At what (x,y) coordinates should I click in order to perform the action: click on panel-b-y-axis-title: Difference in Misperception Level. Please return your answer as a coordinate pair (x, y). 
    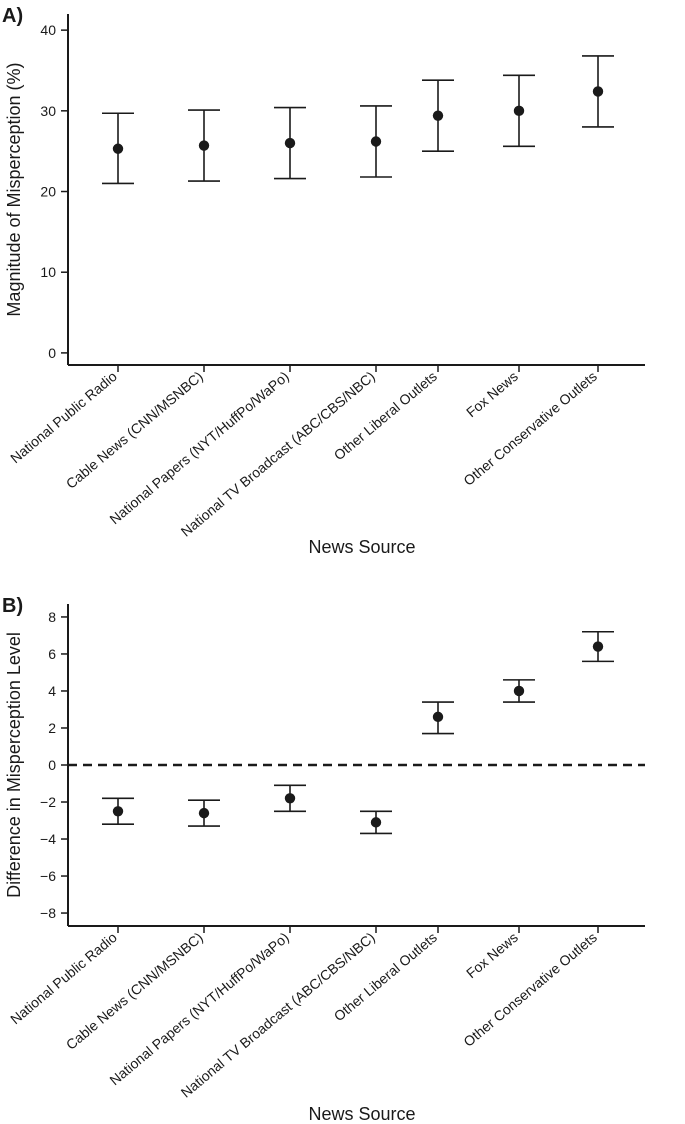
    Looking at the image, I should click on (14, 765).